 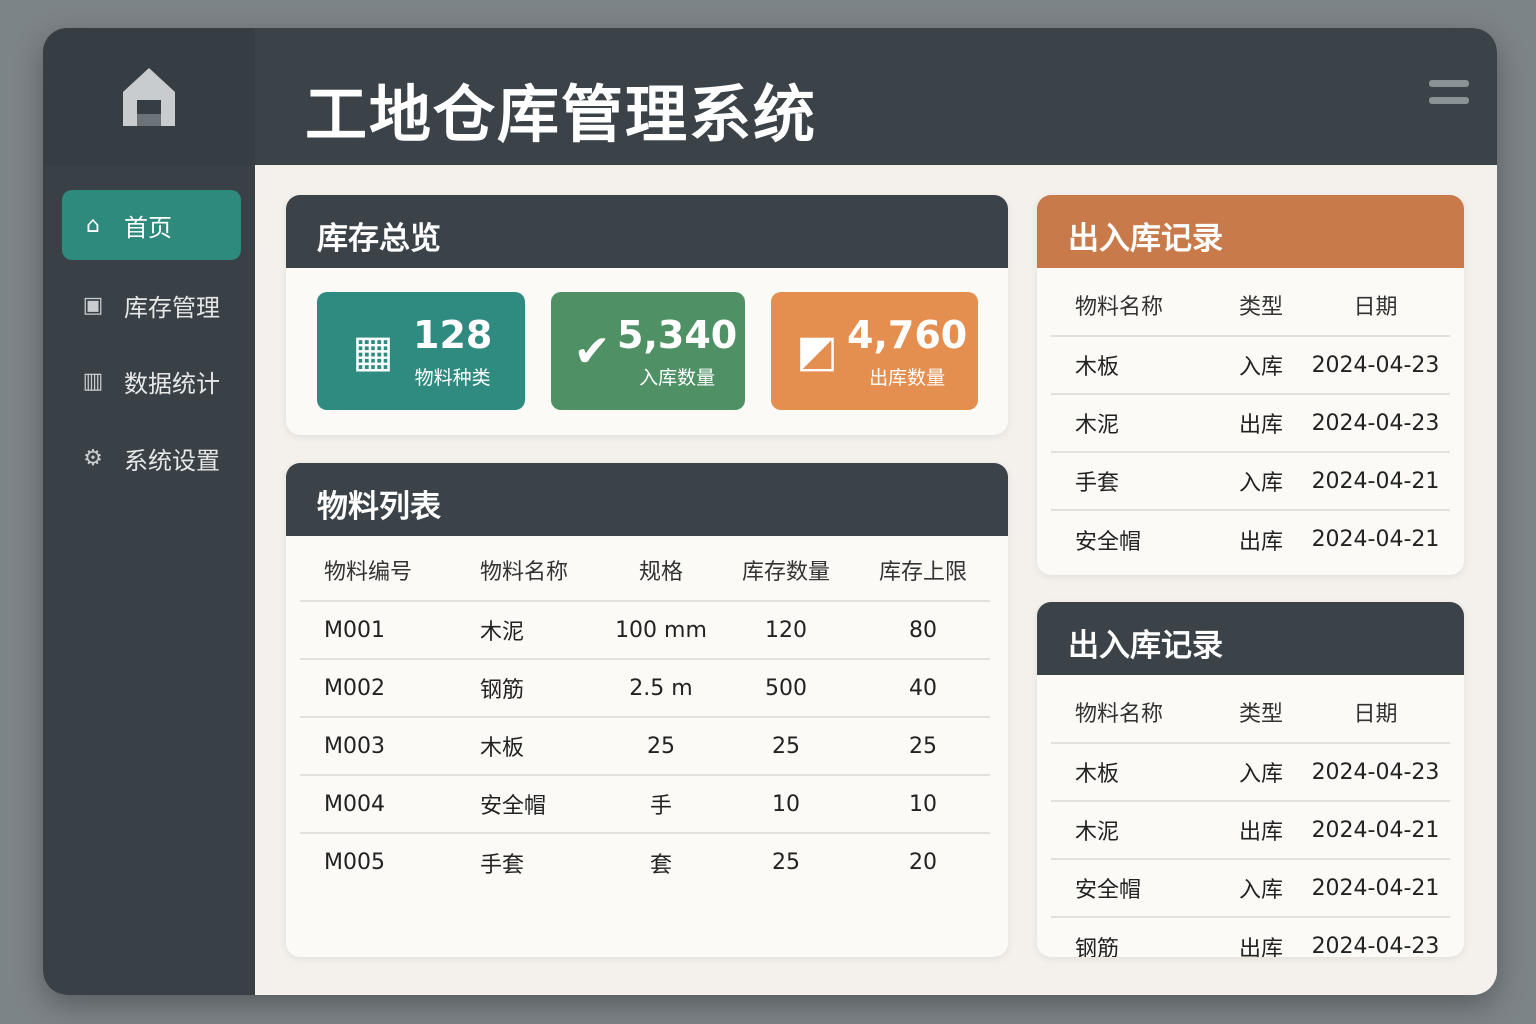 I want to click on table-row: 木泥 出库 2024-04-23, so click(x=1250, y=423).